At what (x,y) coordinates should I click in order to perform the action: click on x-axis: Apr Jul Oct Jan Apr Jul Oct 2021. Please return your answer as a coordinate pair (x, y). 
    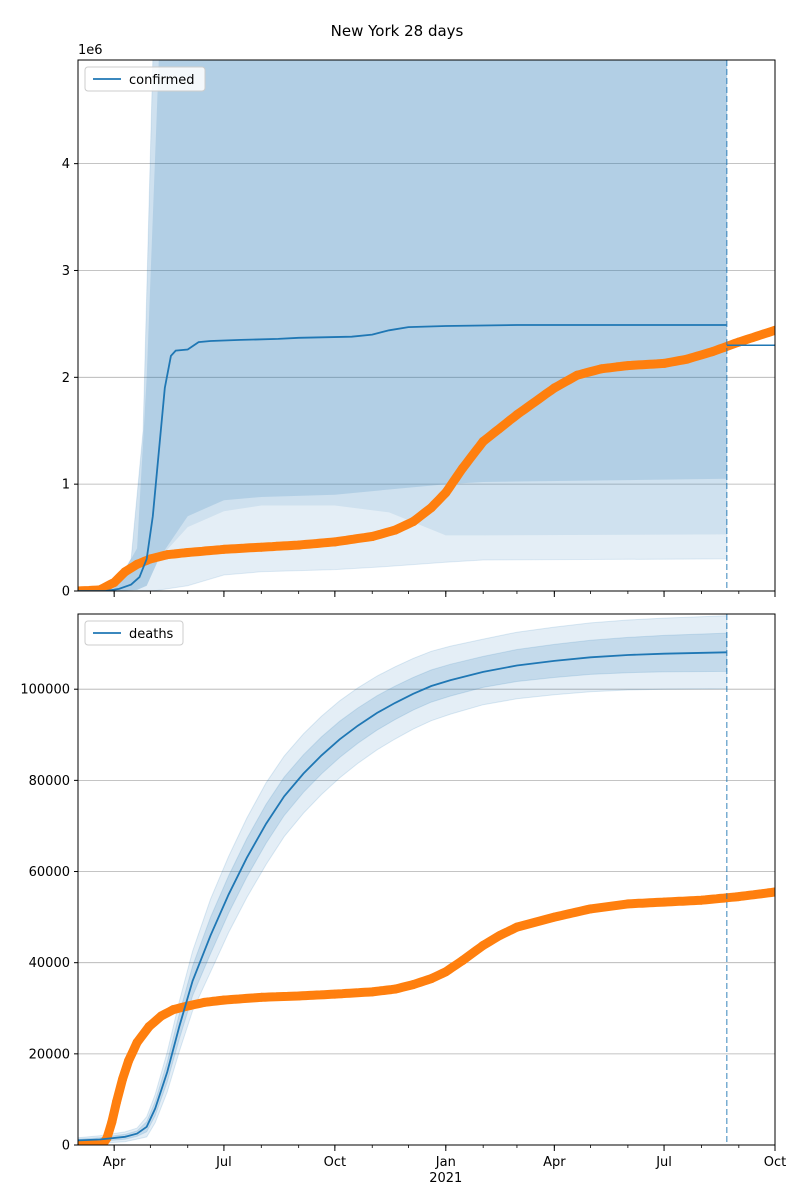
    Looking at the image, I should click on (444, 1170).